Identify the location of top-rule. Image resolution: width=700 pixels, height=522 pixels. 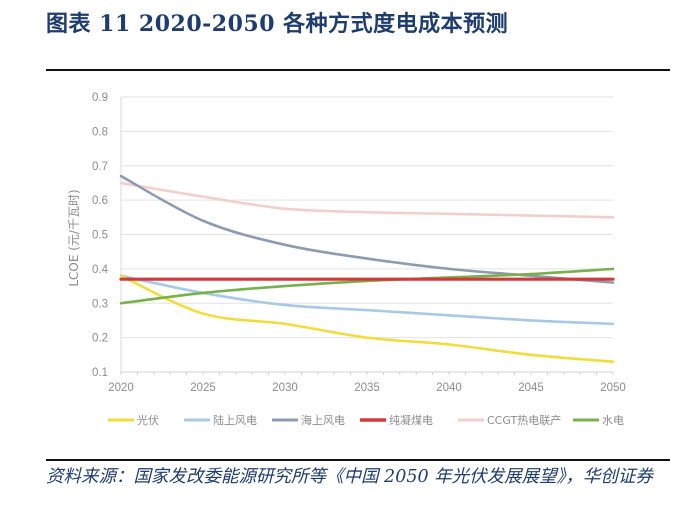
(358, 70).